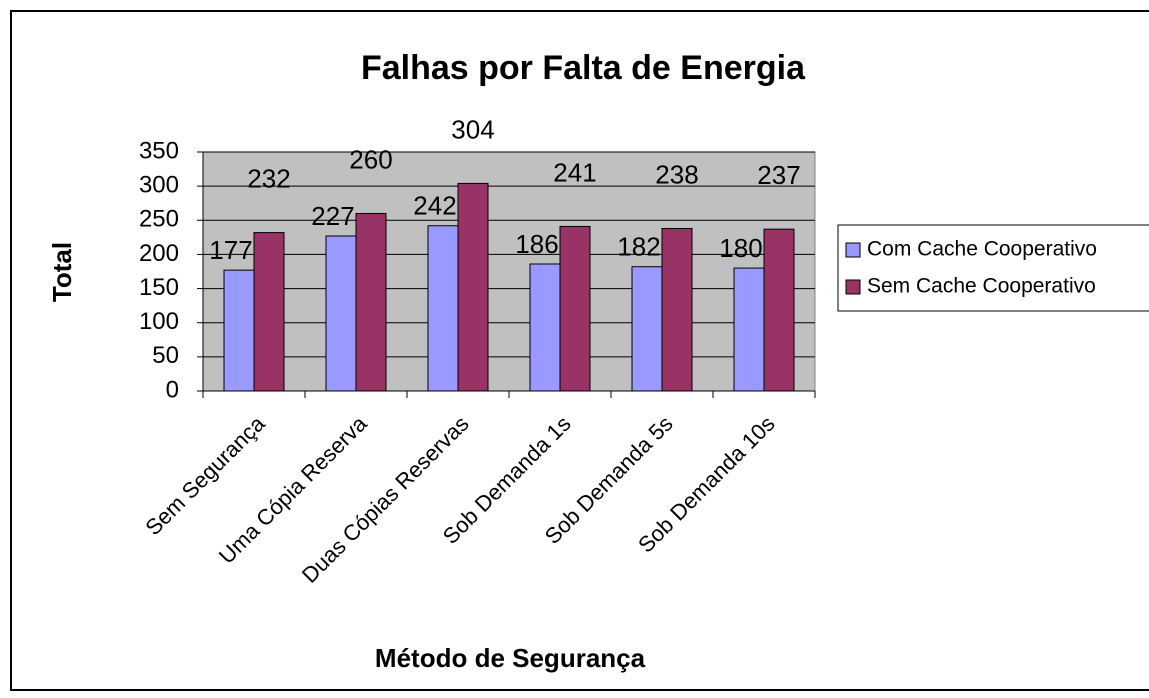  Describe the element at coordinates (159, 321) in the screenshot. I see `y-tick-label: 100` at that location.